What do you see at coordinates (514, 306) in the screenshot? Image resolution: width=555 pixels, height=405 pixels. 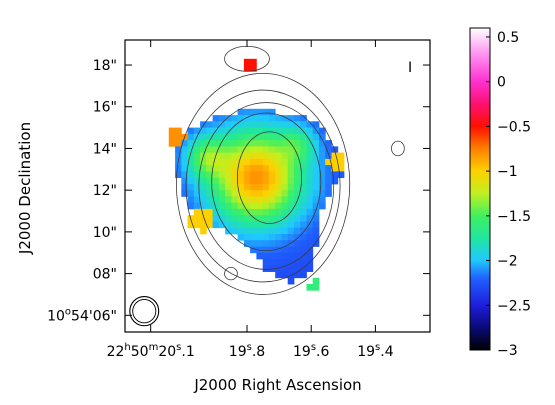 I see `colorbar-tick-label: −2.5` at bounding box center [514, 306].